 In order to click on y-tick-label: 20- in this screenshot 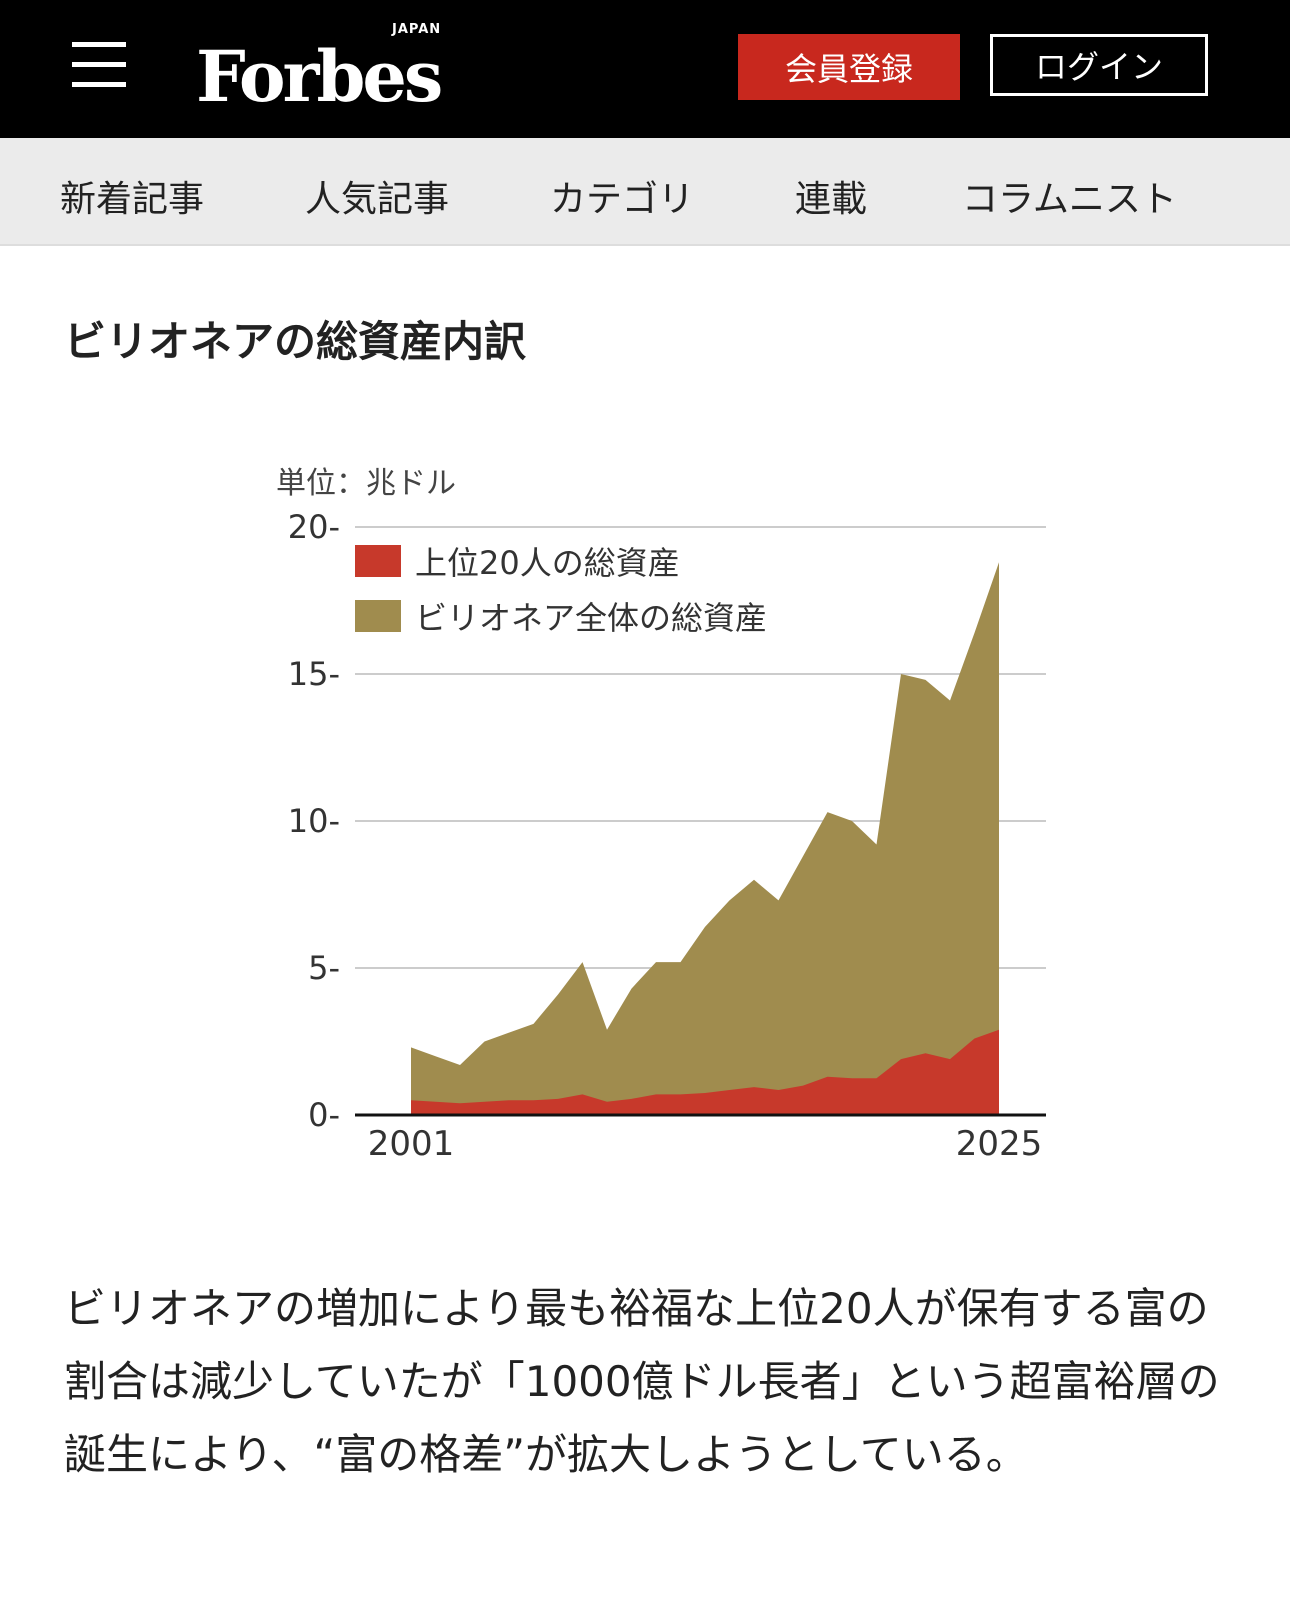, I will do `click(314, 527)`.